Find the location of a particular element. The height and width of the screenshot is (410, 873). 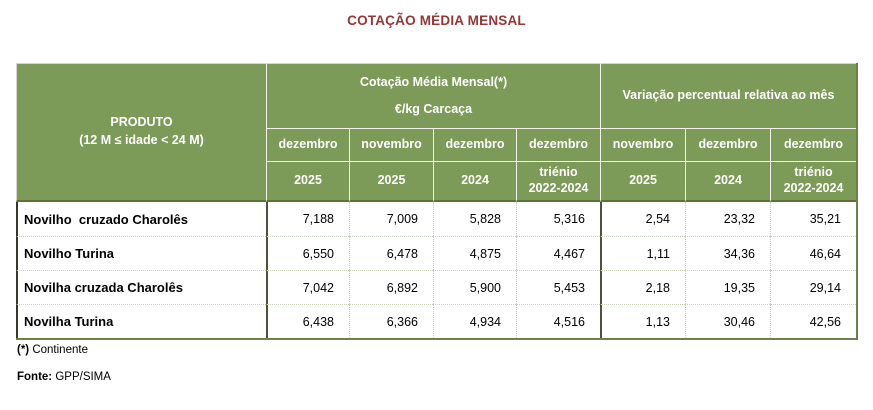

page-title: COTAÇÃO MÉDIA MENSAL is located at coordinates (436, 20).